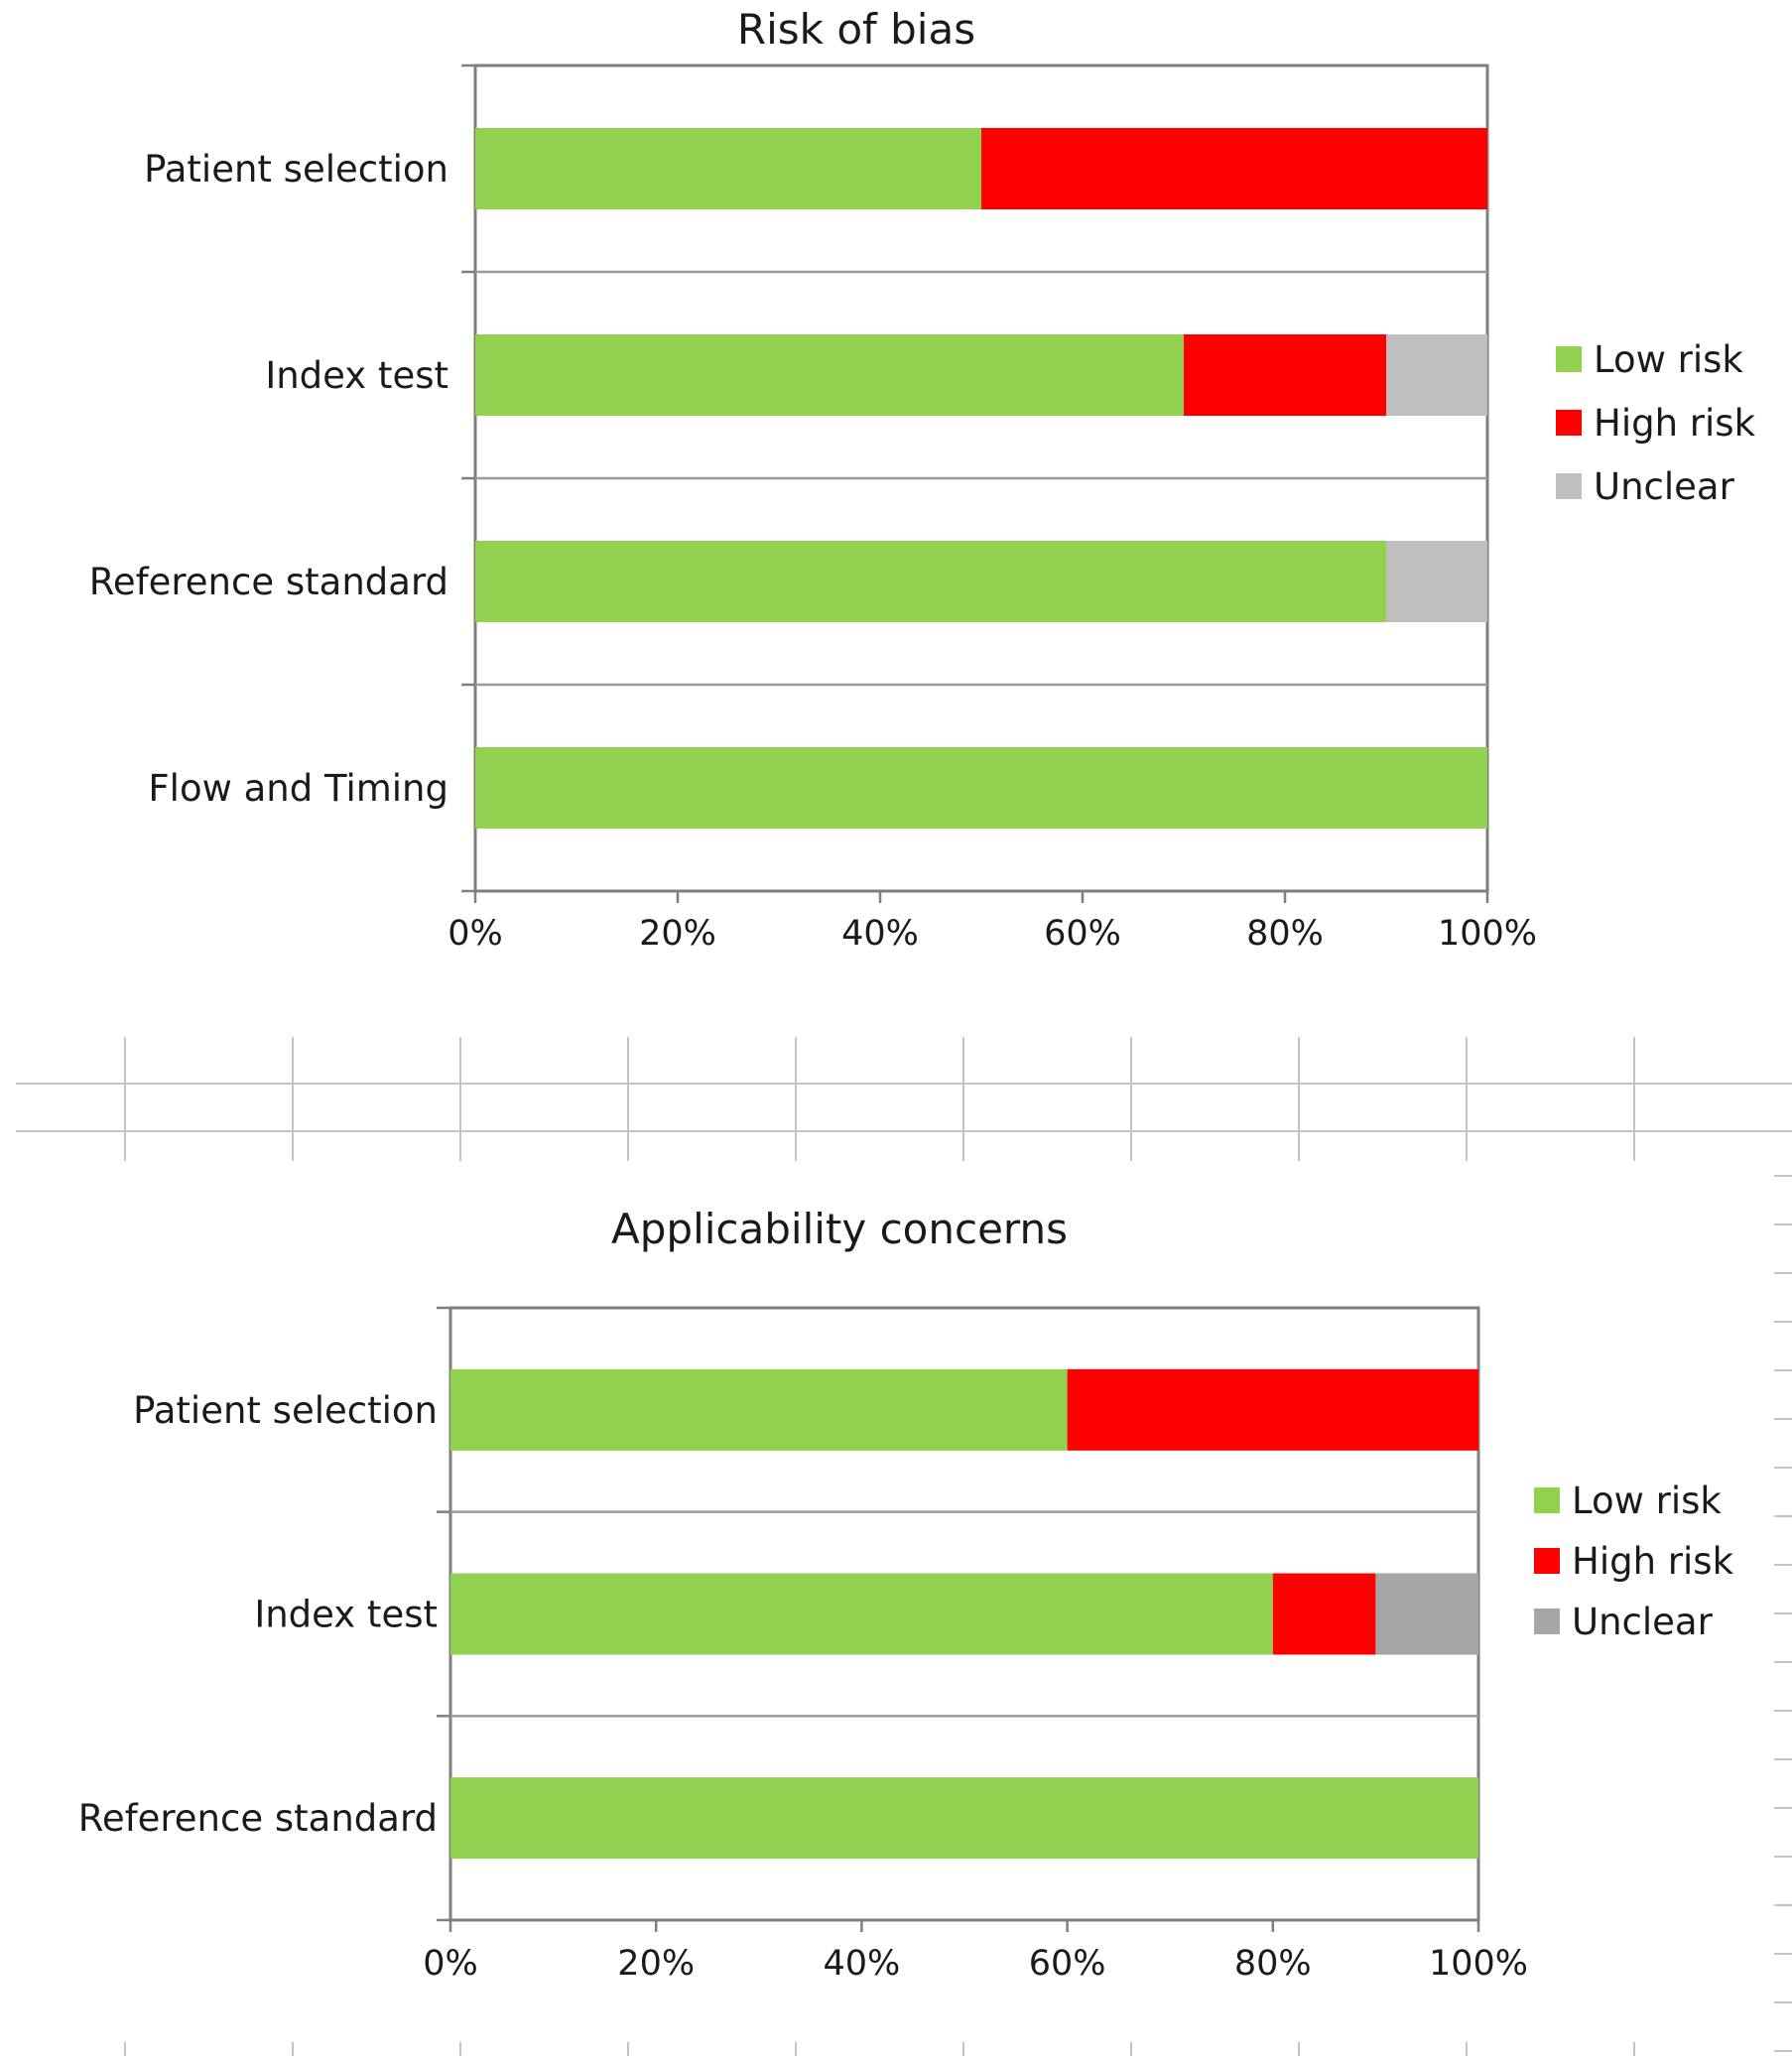  Describe the element at coordinates (839, 1229) in the screenshot. I see `chart-title: Applicability concerns` at that location.